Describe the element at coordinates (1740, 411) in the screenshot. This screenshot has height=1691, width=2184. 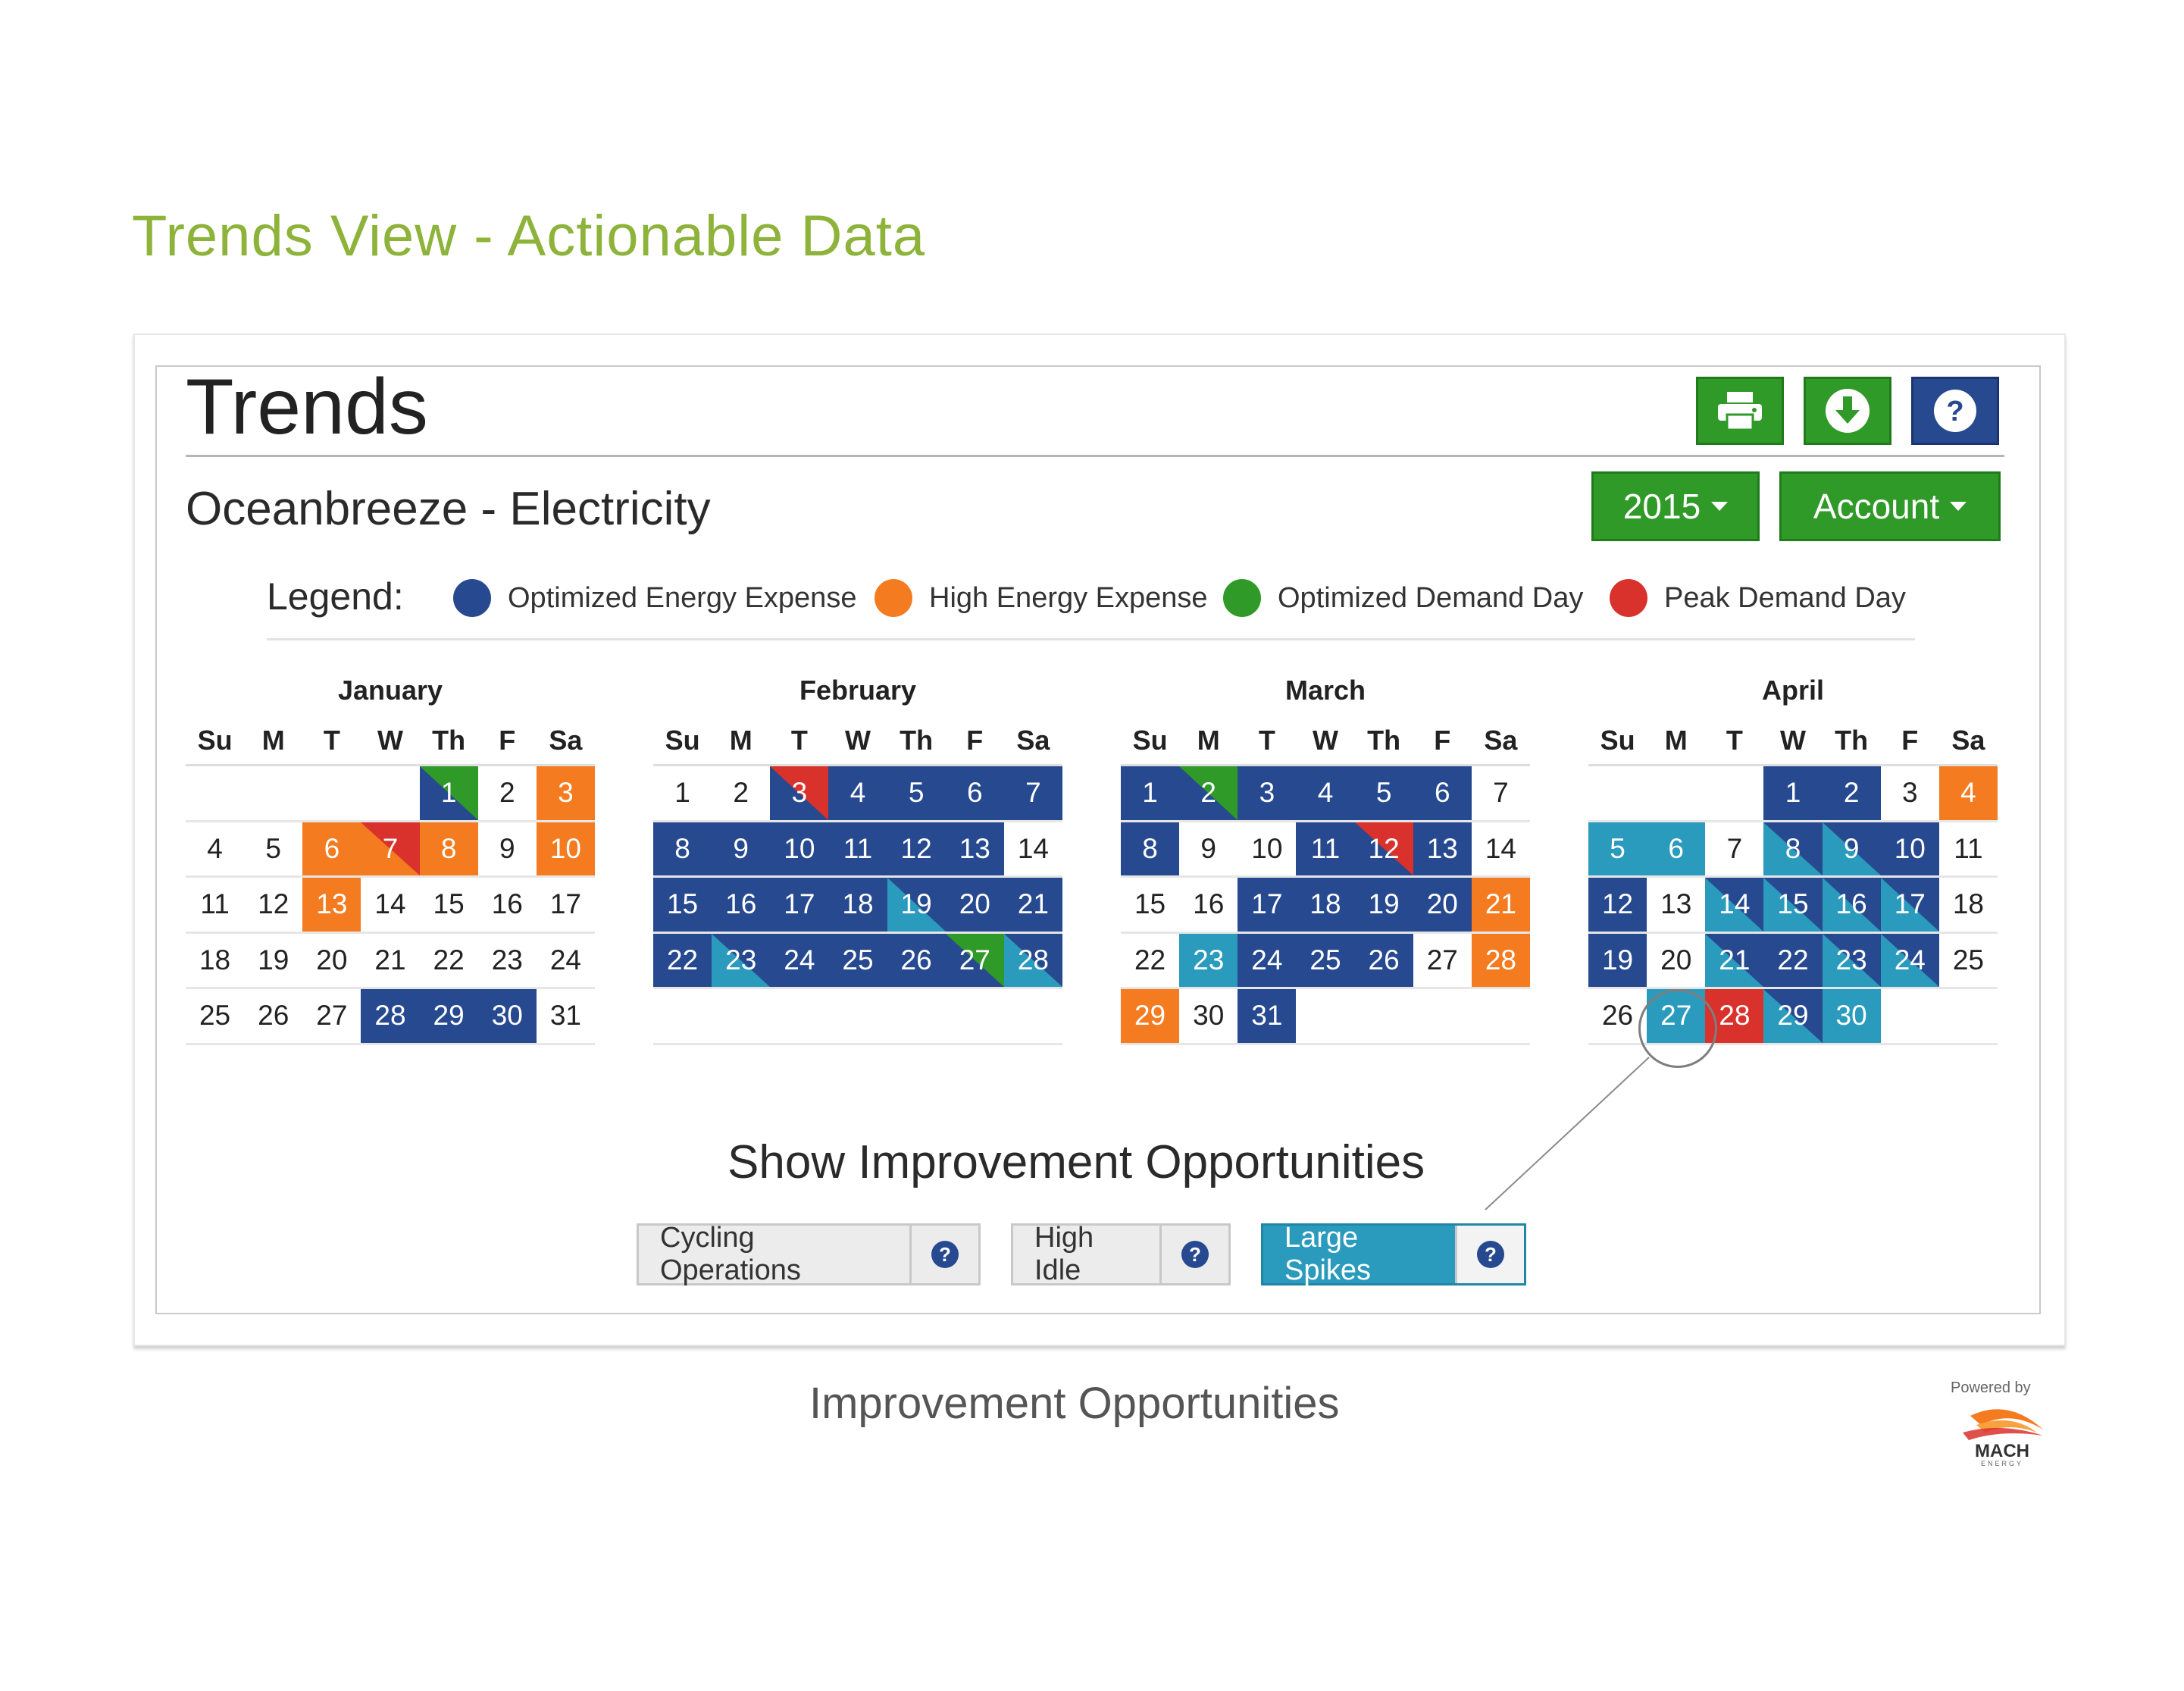
I see `print-button` at that location.